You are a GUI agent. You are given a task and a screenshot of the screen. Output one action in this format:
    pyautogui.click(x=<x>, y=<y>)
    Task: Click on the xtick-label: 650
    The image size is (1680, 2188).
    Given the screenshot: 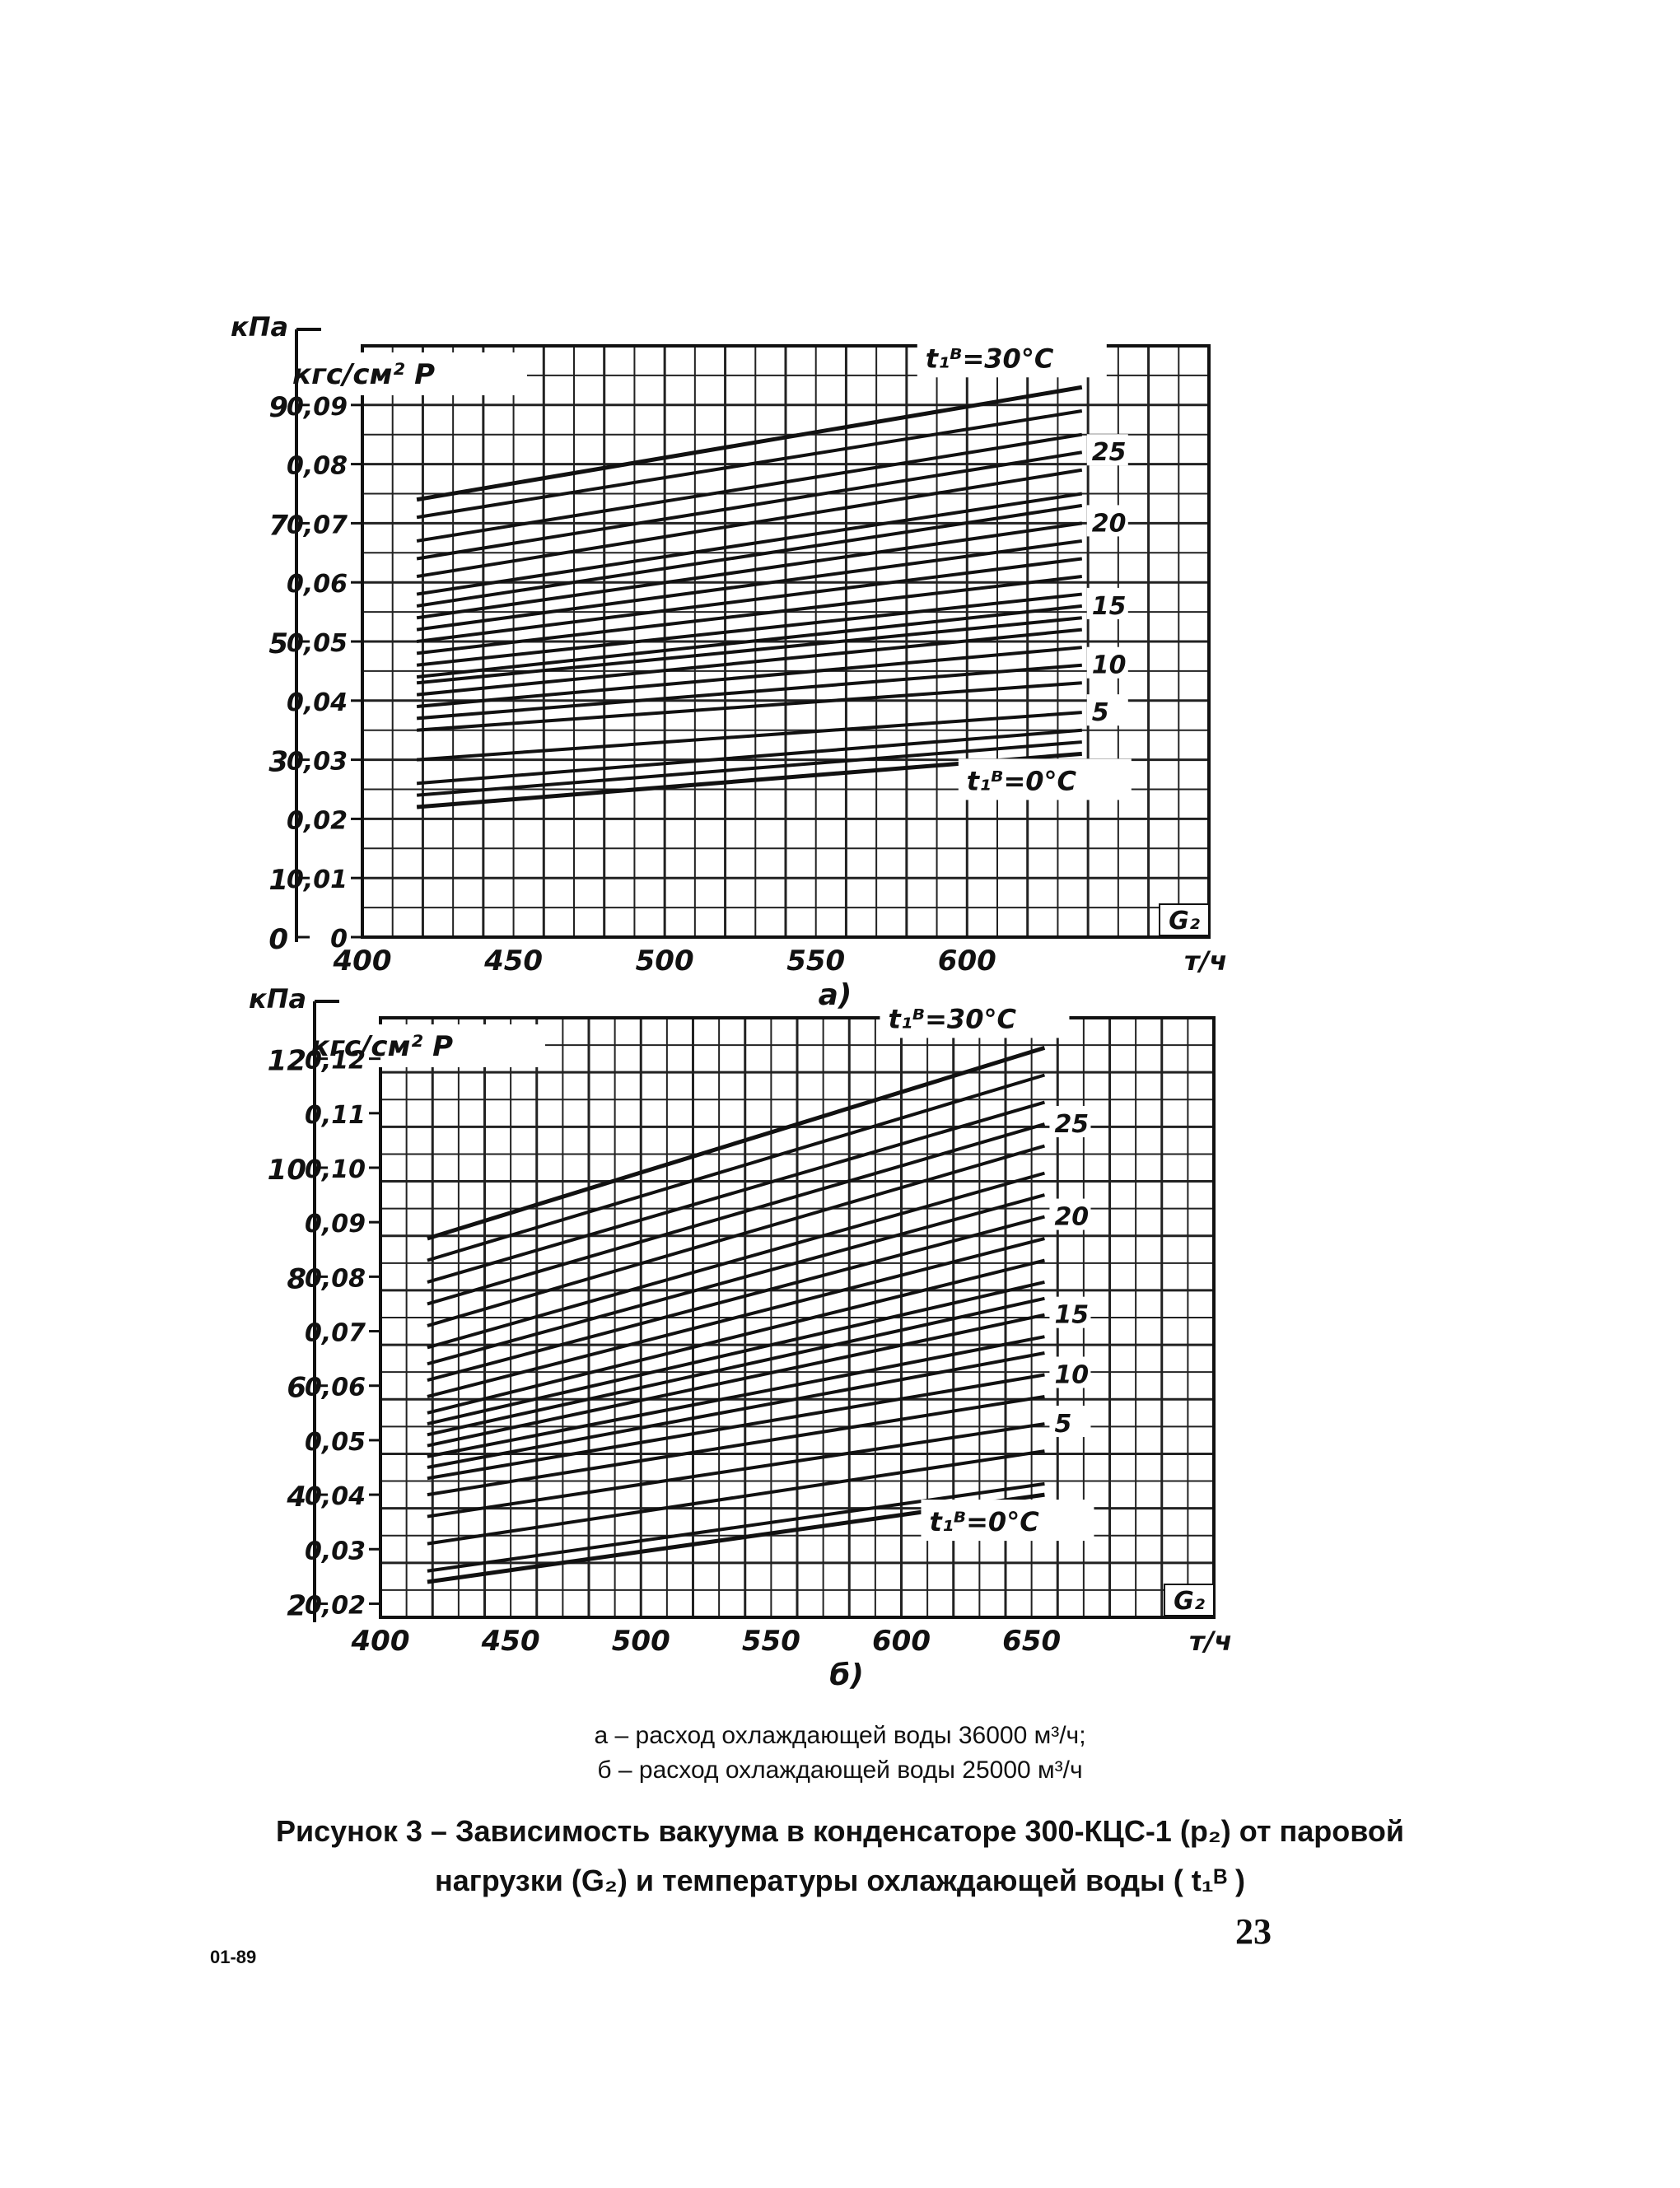 What is the action you would take?
    pyautogui.click(x=1031, y=1641)
    